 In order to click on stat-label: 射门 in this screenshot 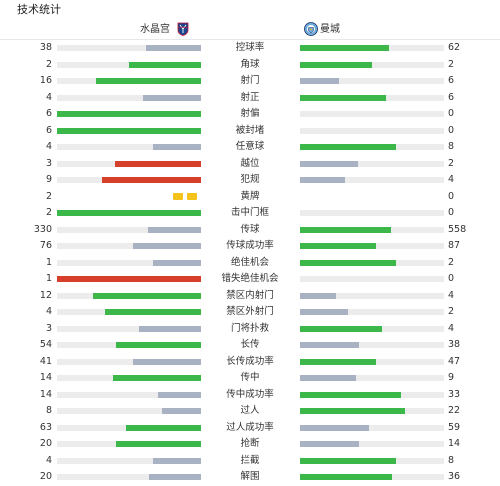, I will do `click(250, 80)`.